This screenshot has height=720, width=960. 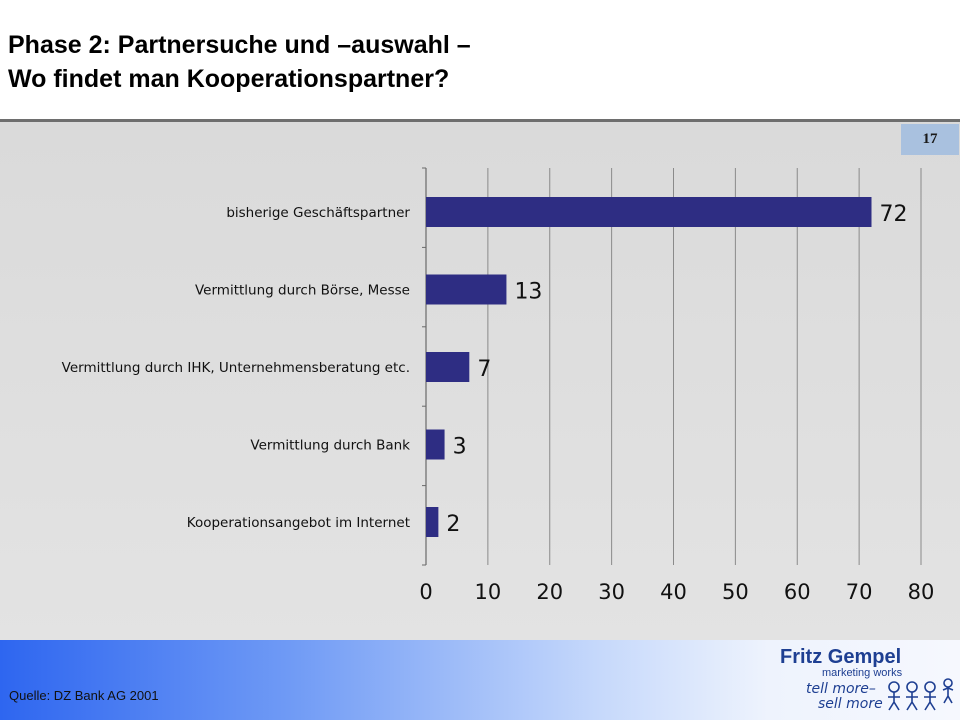 I want to click on data-label-2: 13, so click(x=528, y=292).